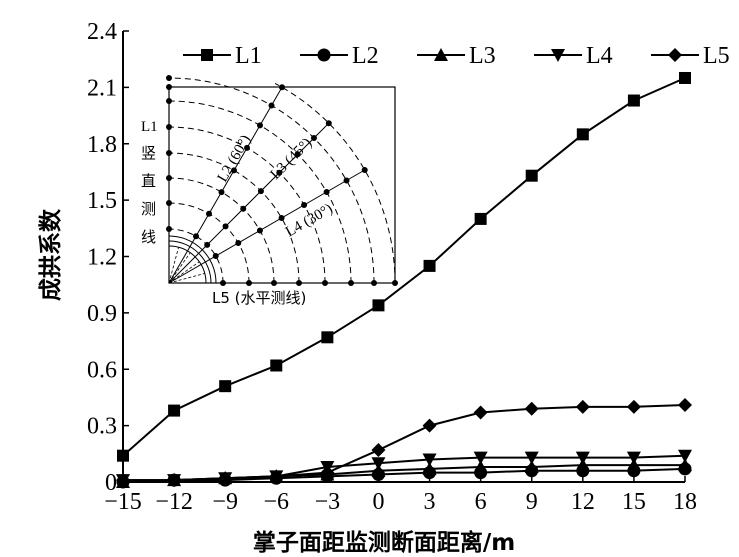 The height and width of the screenshot is (557, 739). I want to click on inset-frame, so click(282, 185).